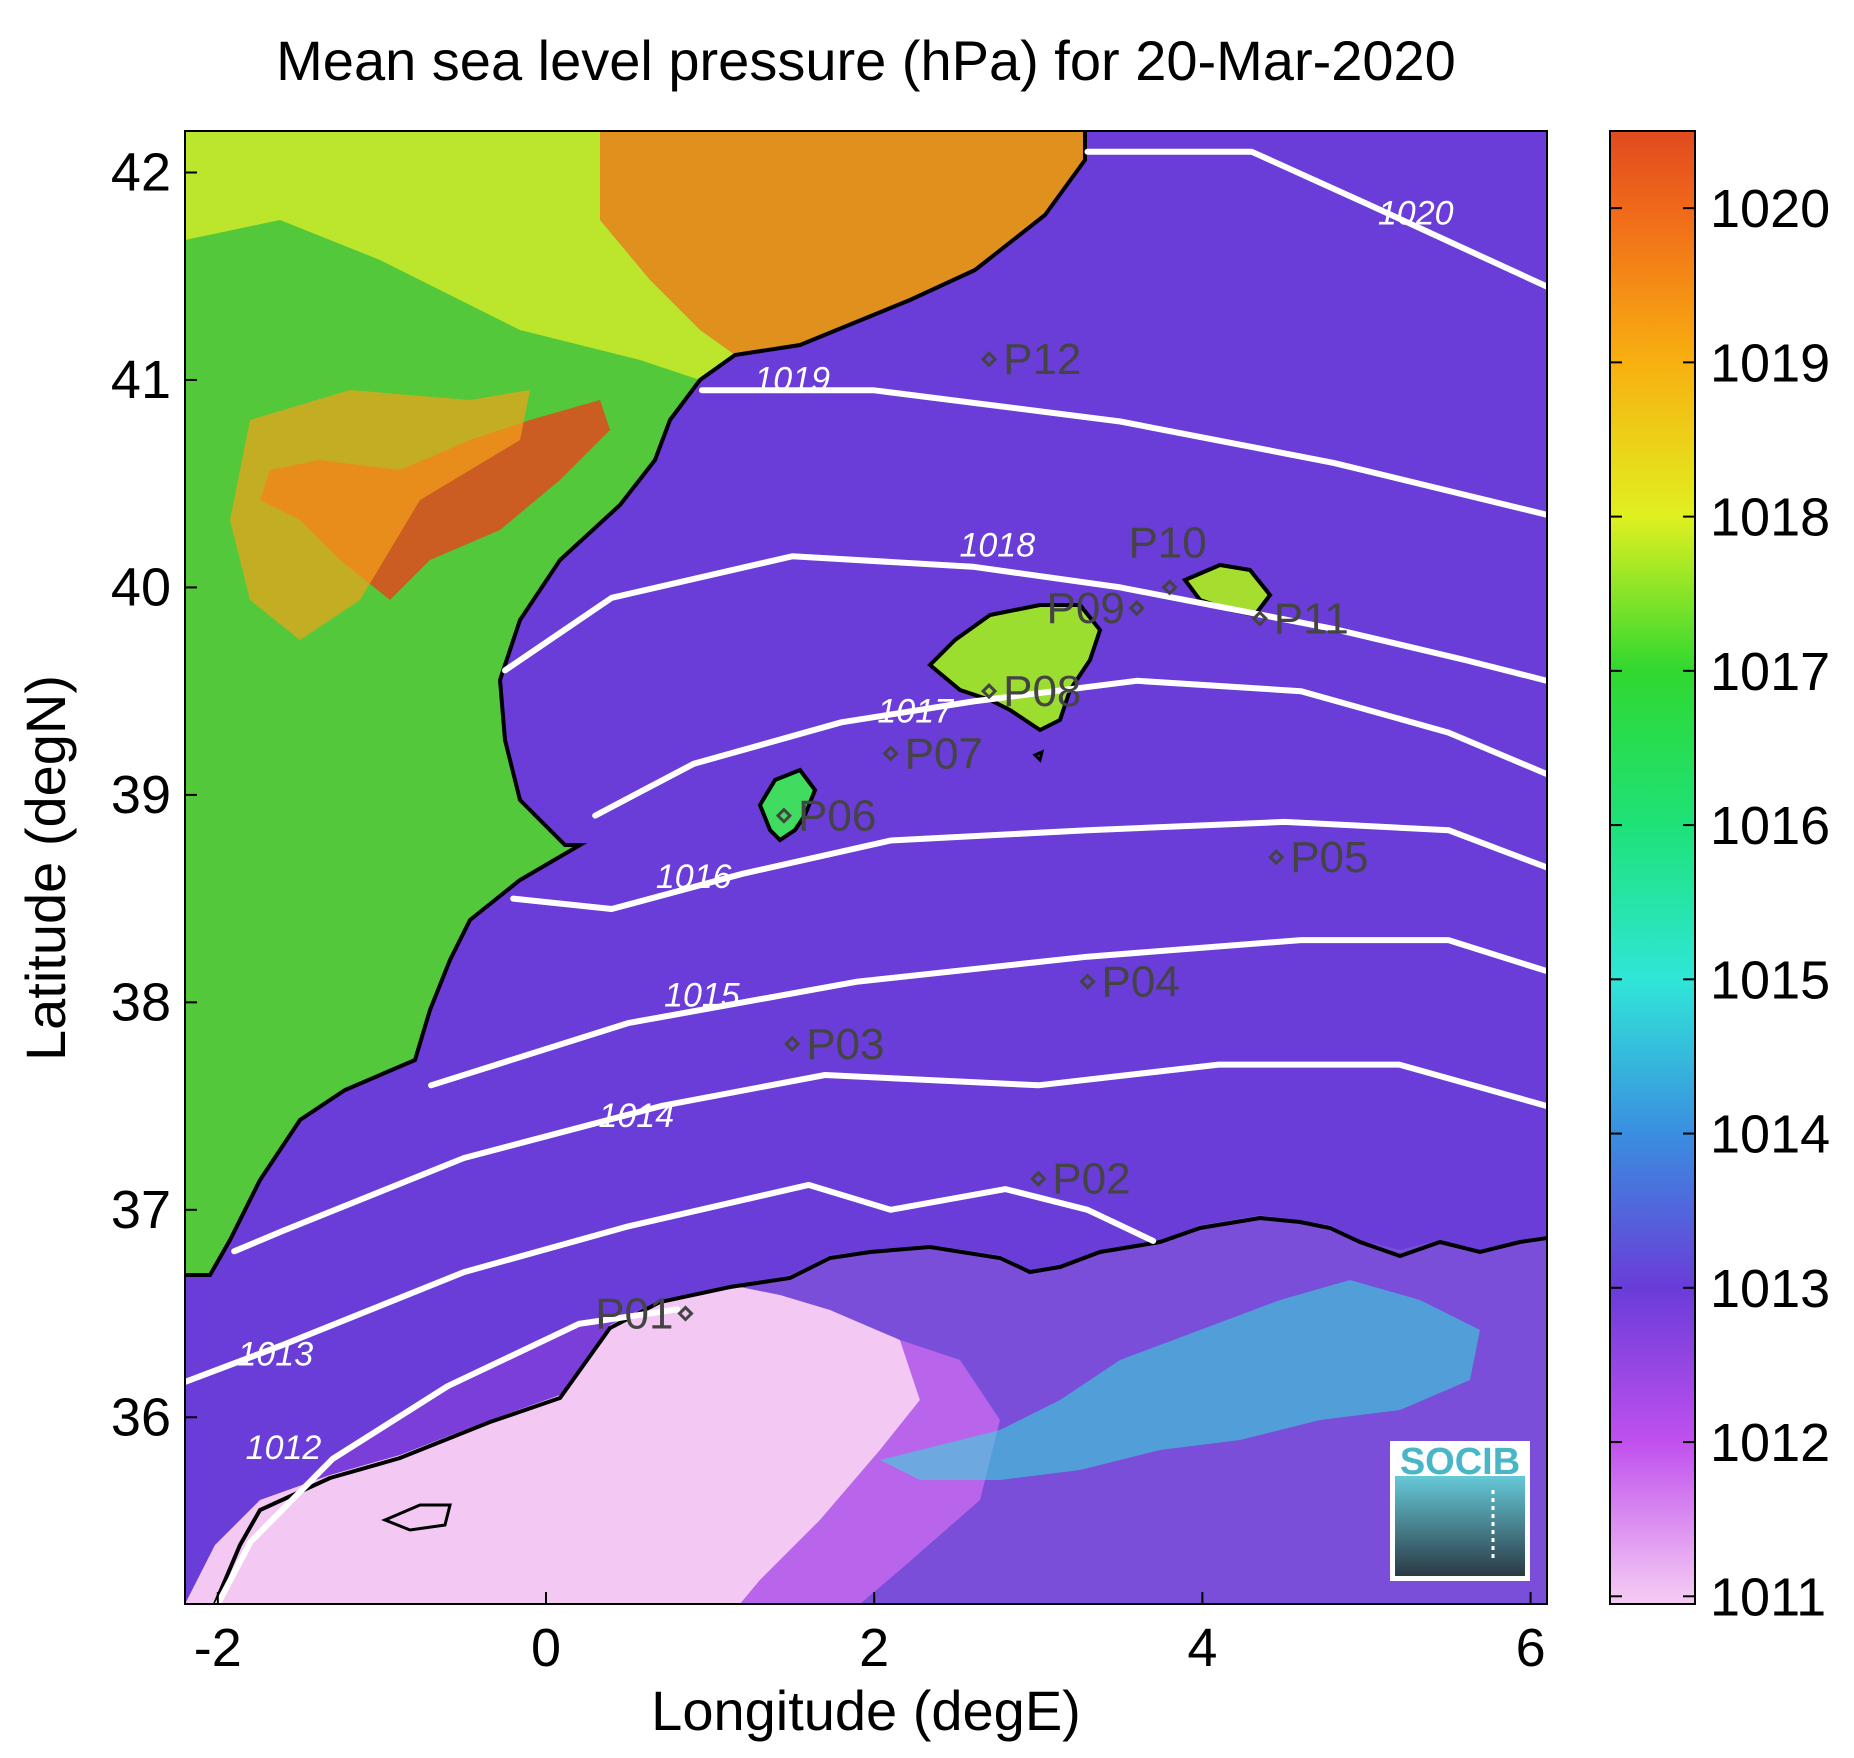 This screenshot has height=1758, width=1854. What do you see at coordinates (845, 1044) in the screenshot?
I see `station-label-p03: P03` at bounding box center [845, 1044].